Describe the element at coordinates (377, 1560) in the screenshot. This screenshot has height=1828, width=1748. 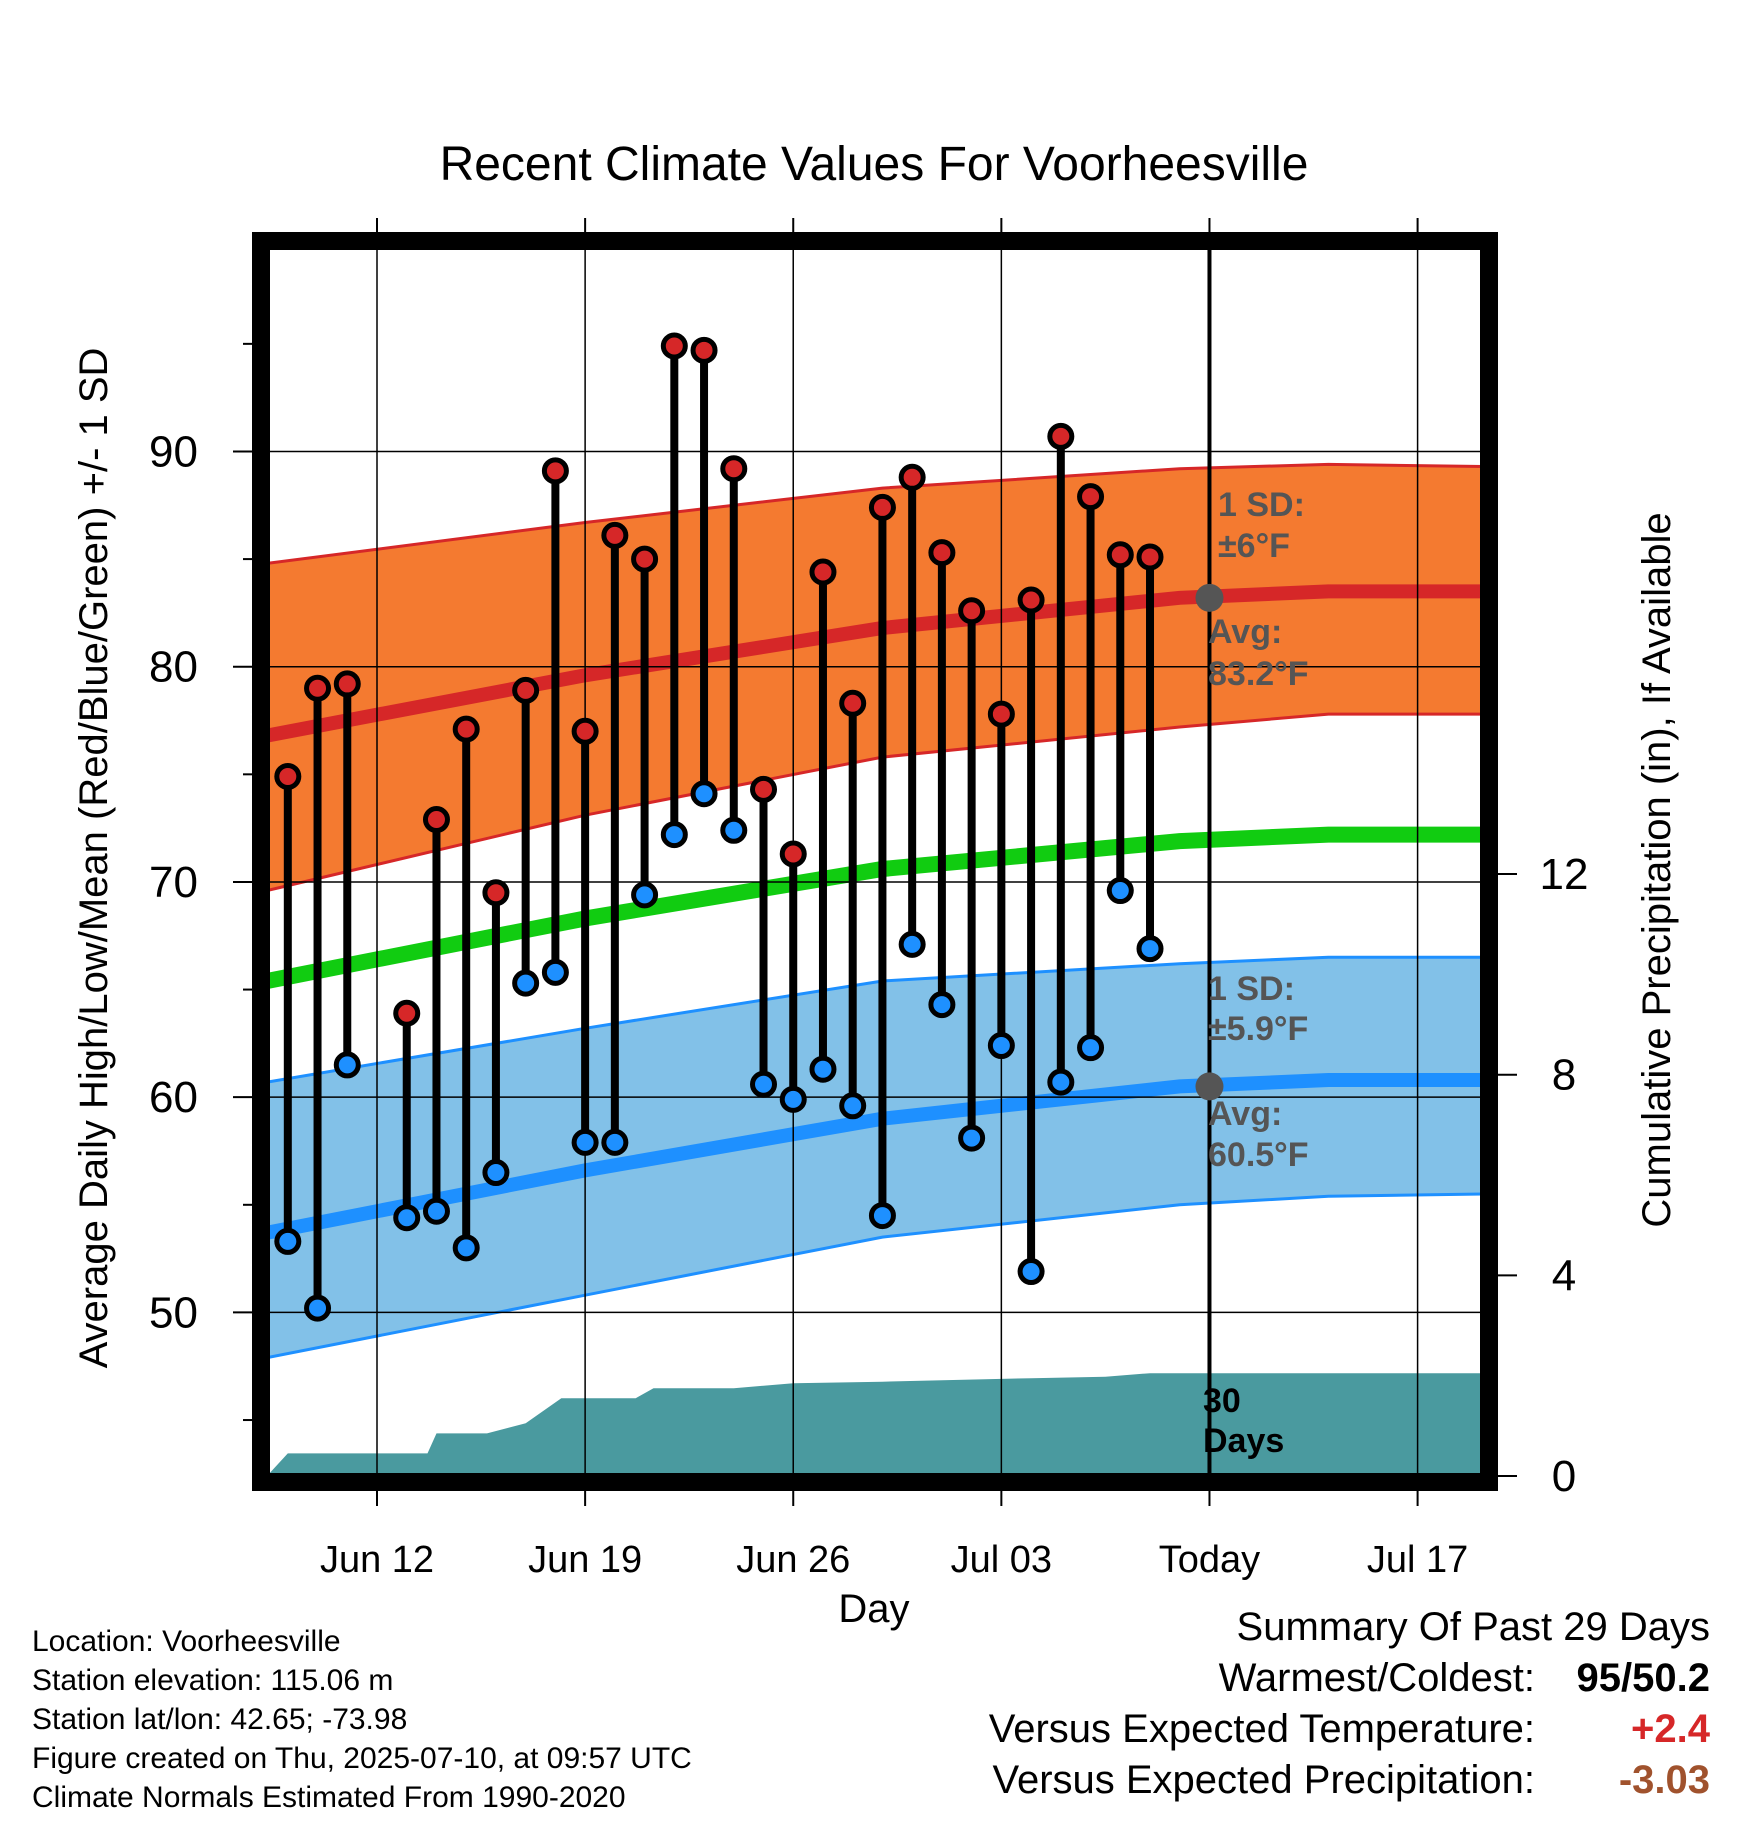
I see `x-tick-label: Jun 12` at that location.